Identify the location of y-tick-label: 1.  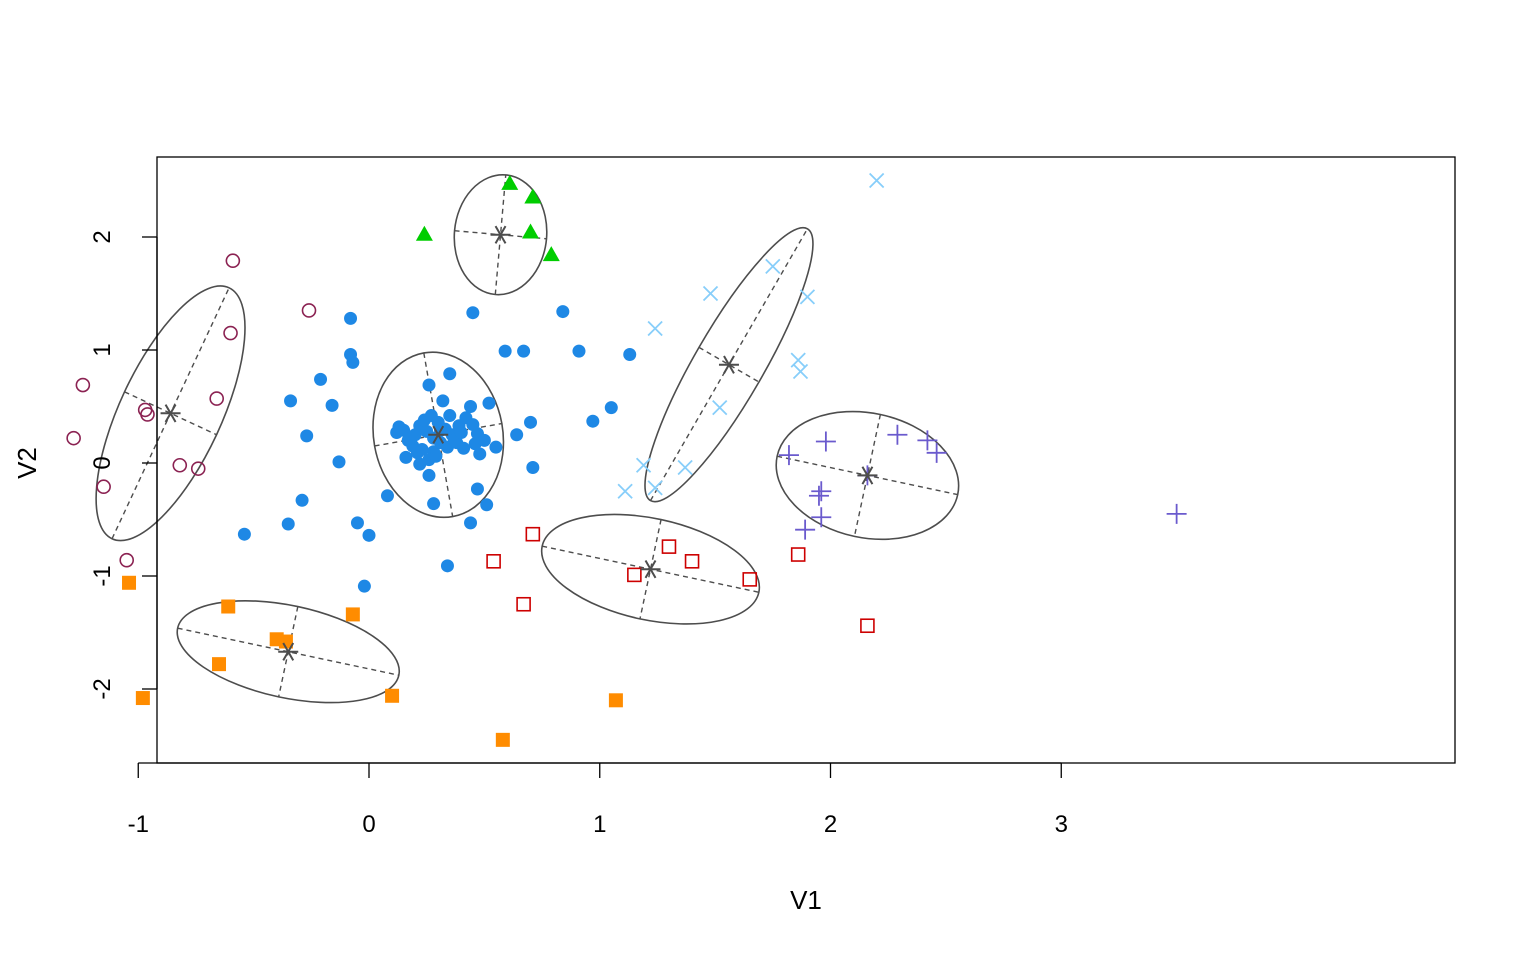
(102, 349).